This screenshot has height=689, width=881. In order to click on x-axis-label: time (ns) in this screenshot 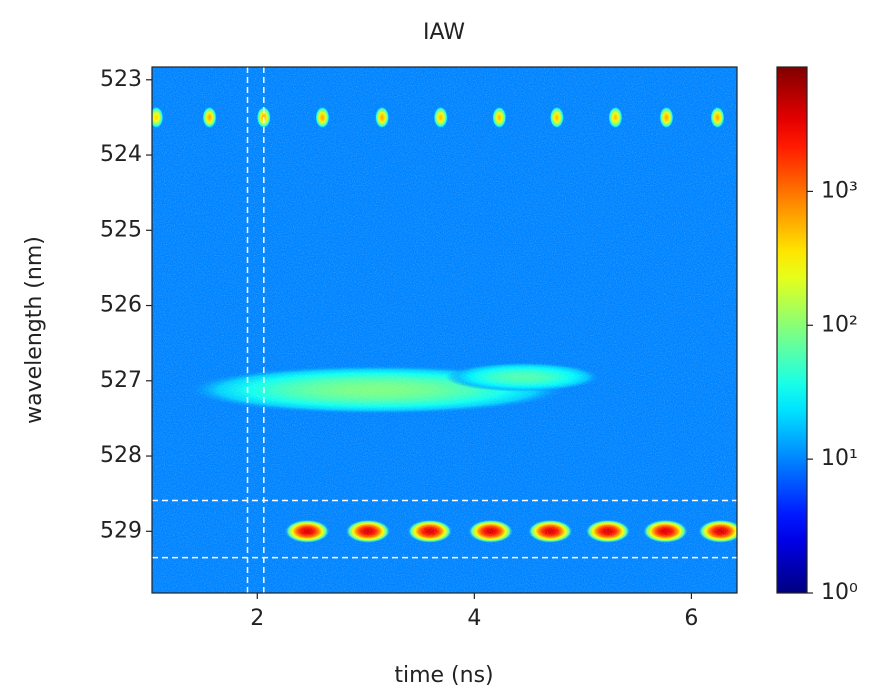, I will do `click(443, 675)`.